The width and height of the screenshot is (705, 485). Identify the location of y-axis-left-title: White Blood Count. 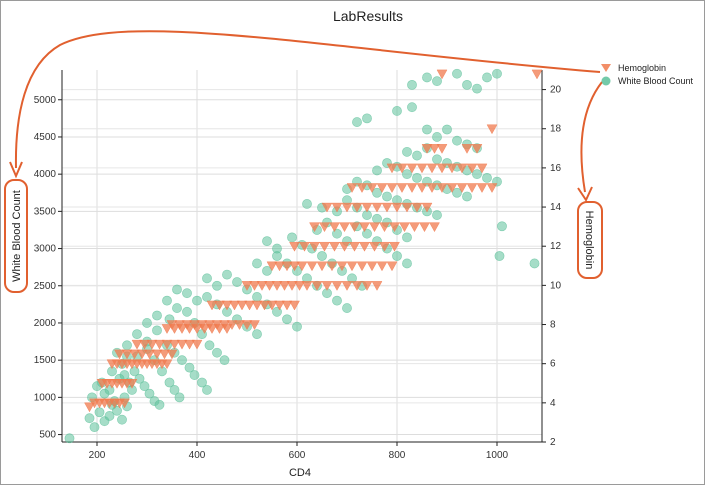
(17, 236).